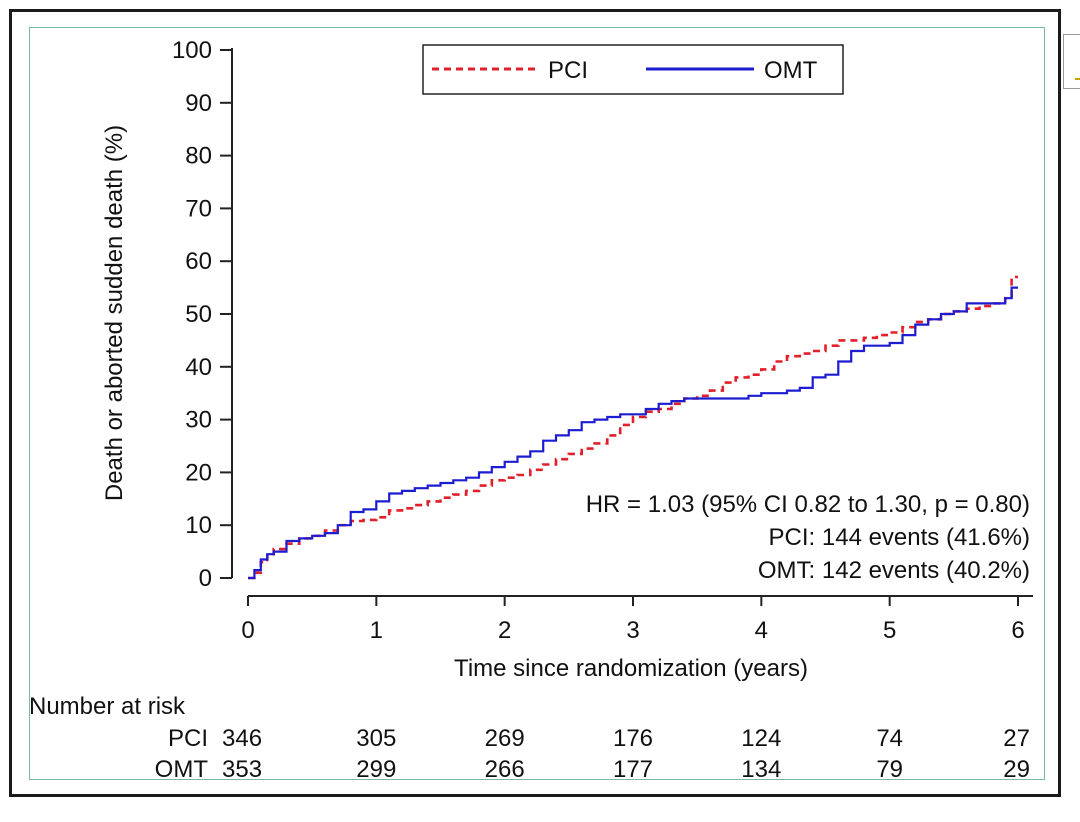  I want to click on y-axis-ticks: 0 10 20 30 40 50 60 70 80 90 100, so click(202, 314).